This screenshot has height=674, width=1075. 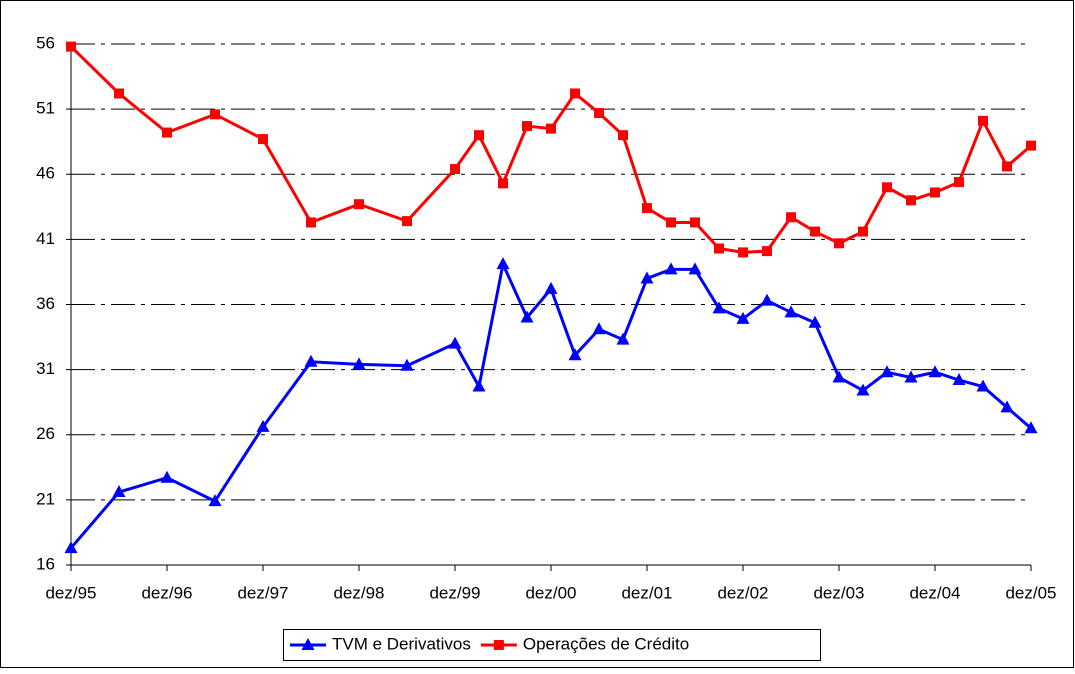 I want to click on y-tick-label: 31, so click(x=45, y=368).